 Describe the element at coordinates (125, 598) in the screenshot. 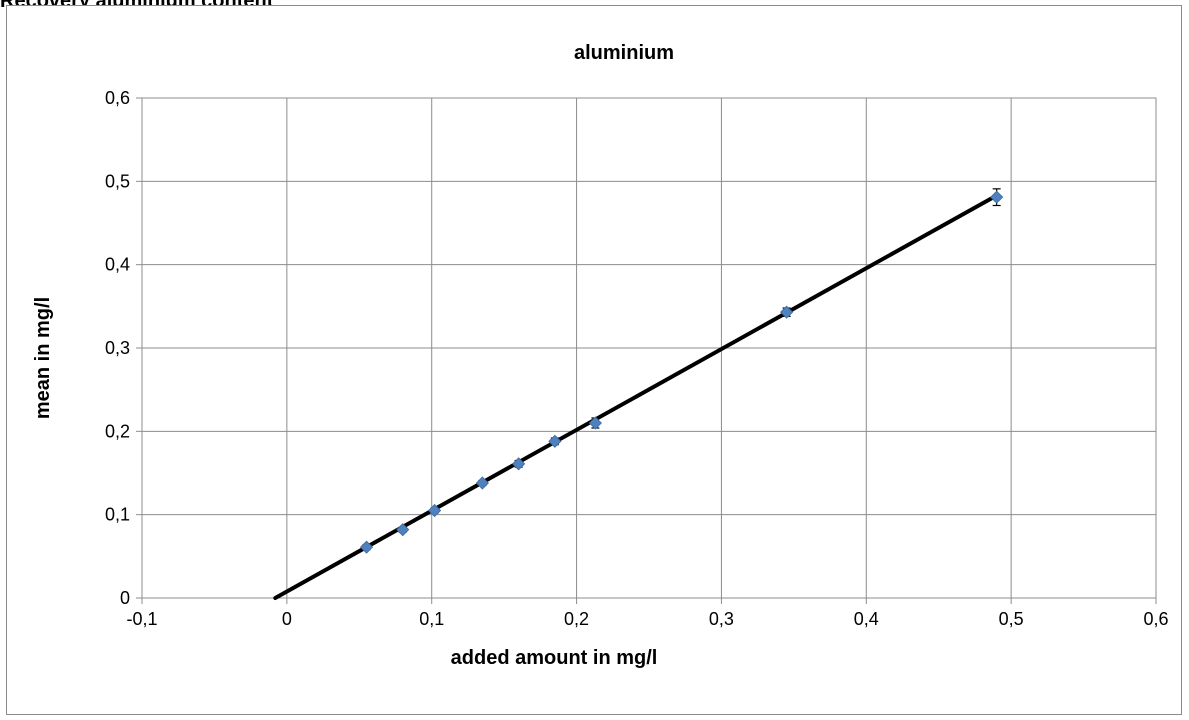

I see `y-tick-label: 0` at that location.